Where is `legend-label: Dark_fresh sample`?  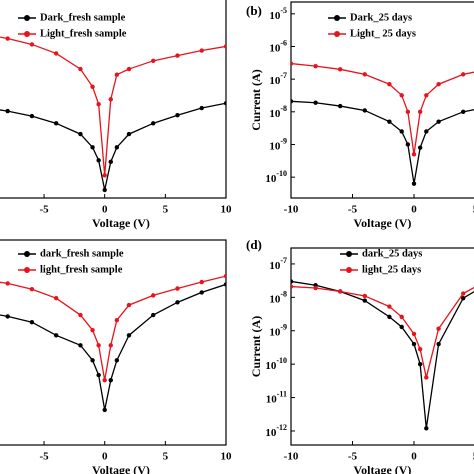
legend-label: Dark_fresh sample is located at coordinates (83, 17).